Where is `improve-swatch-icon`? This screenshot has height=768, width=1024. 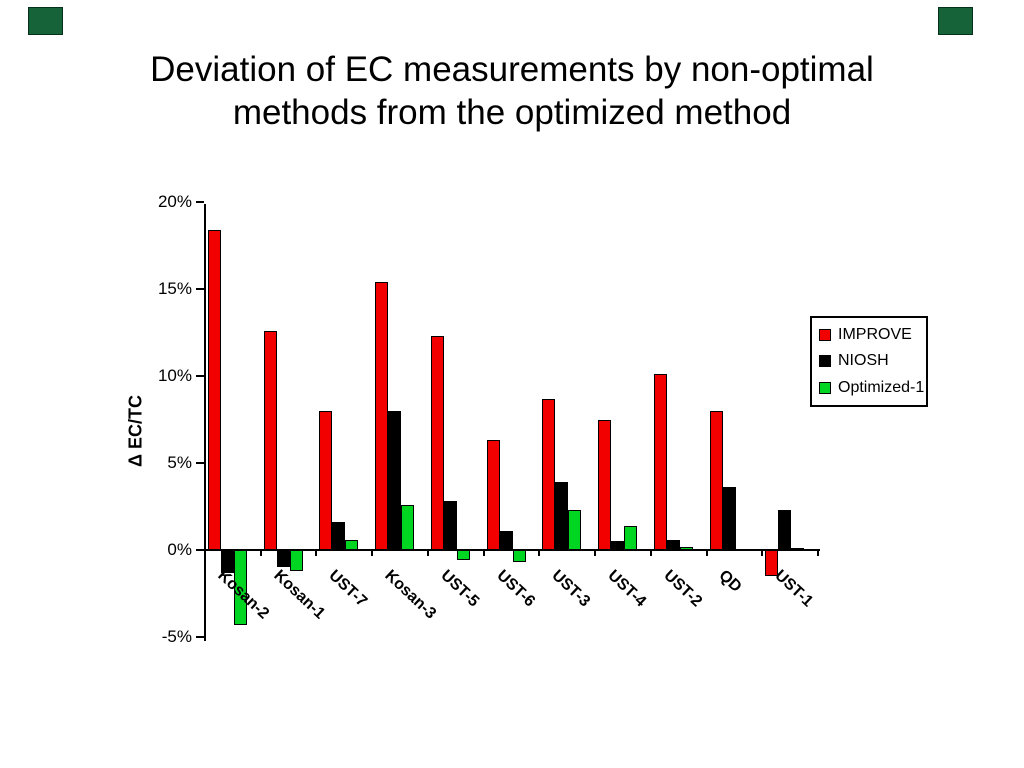
improve-swatch-icon is located at coordinates (825, 335).